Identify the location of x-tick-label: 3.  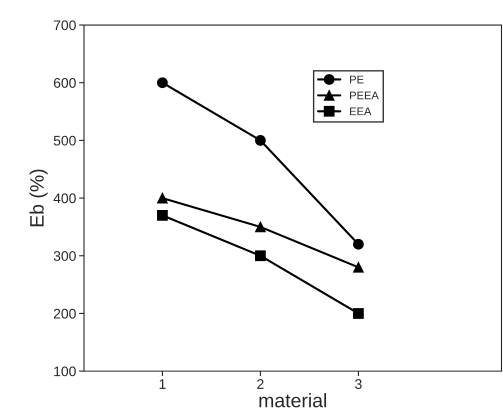
(358, 384).